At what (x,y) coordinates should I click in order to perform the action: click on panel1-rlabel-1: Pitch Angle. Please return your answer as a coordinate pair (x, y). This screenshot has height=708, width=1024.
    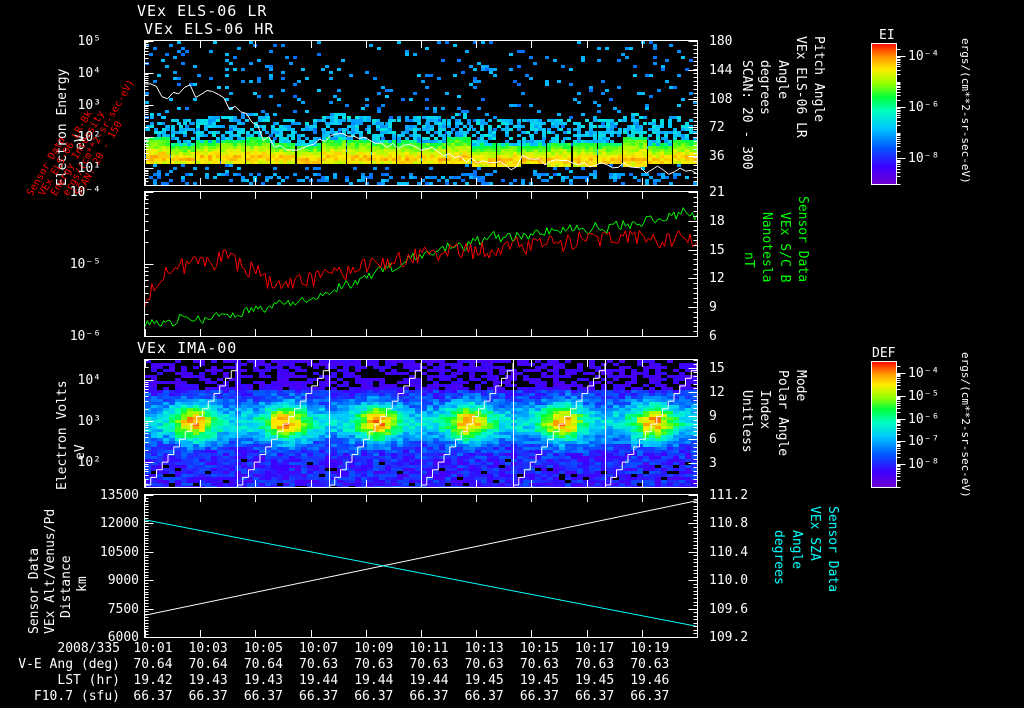
    Looking at the image, I should click on (818, 79).